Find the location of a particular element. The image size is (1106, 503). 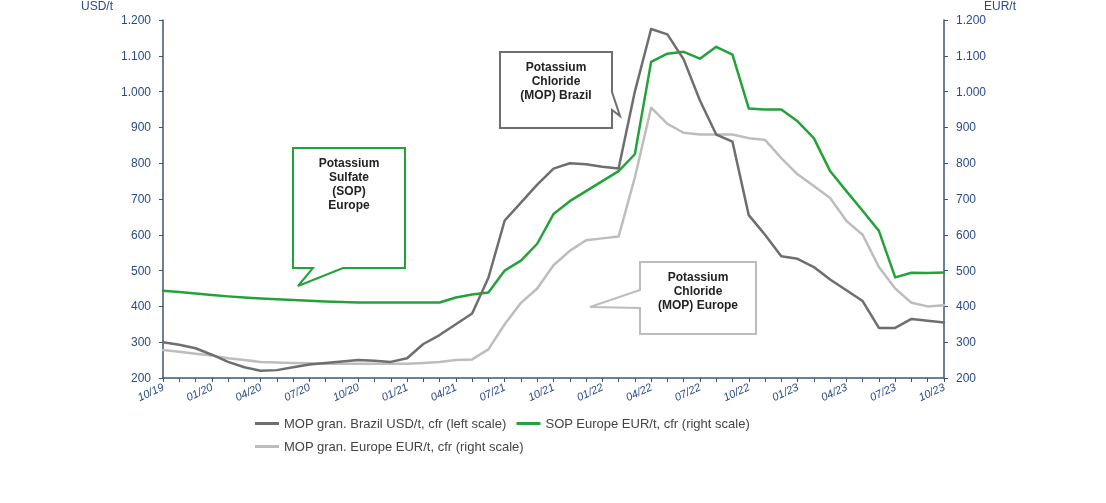

y2-tick-label: 1.100 is located at coordinates (971, 55).